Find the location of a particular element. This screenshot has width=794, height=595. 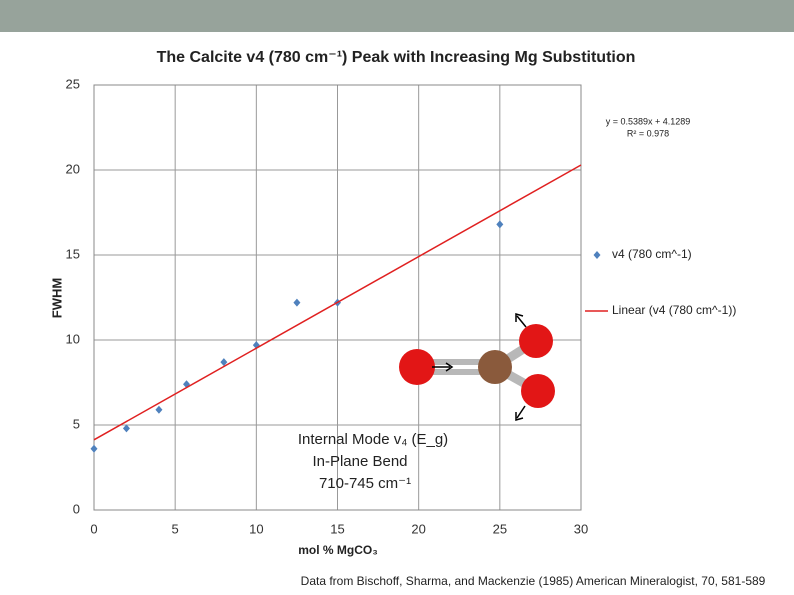

x-tick-label: 25 is located at coordinates (500, 528).